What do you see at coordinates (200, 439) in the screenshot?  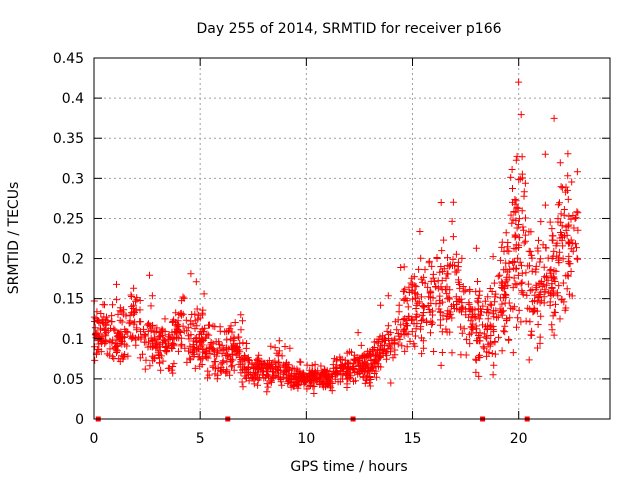 I see `x-tick-label: 5` at bounding box center [200, 439].